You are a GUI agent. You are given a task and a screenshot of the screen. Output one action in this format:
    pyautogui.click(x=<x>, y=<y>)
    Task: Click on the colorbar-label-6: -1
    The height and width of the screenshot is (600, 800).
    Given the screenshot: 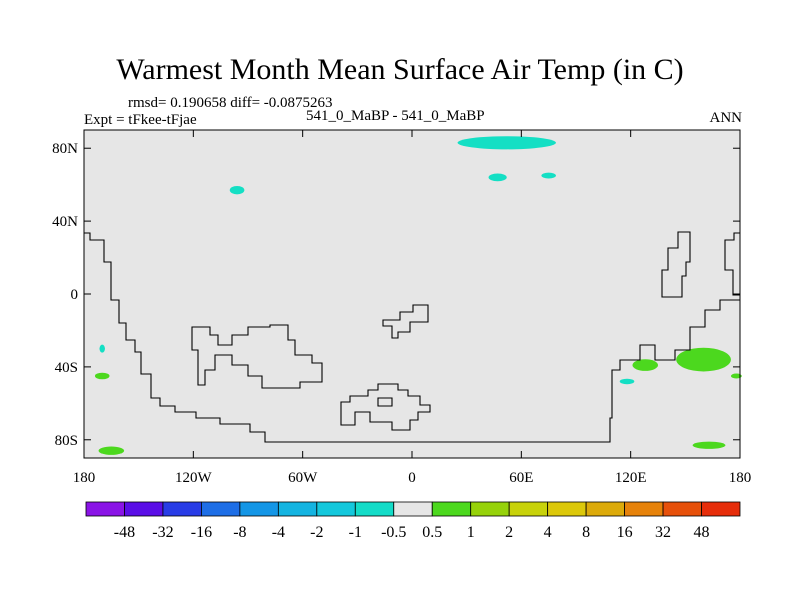 What is the action you would take?
    pyautogui.click(x=355, y=532)
    